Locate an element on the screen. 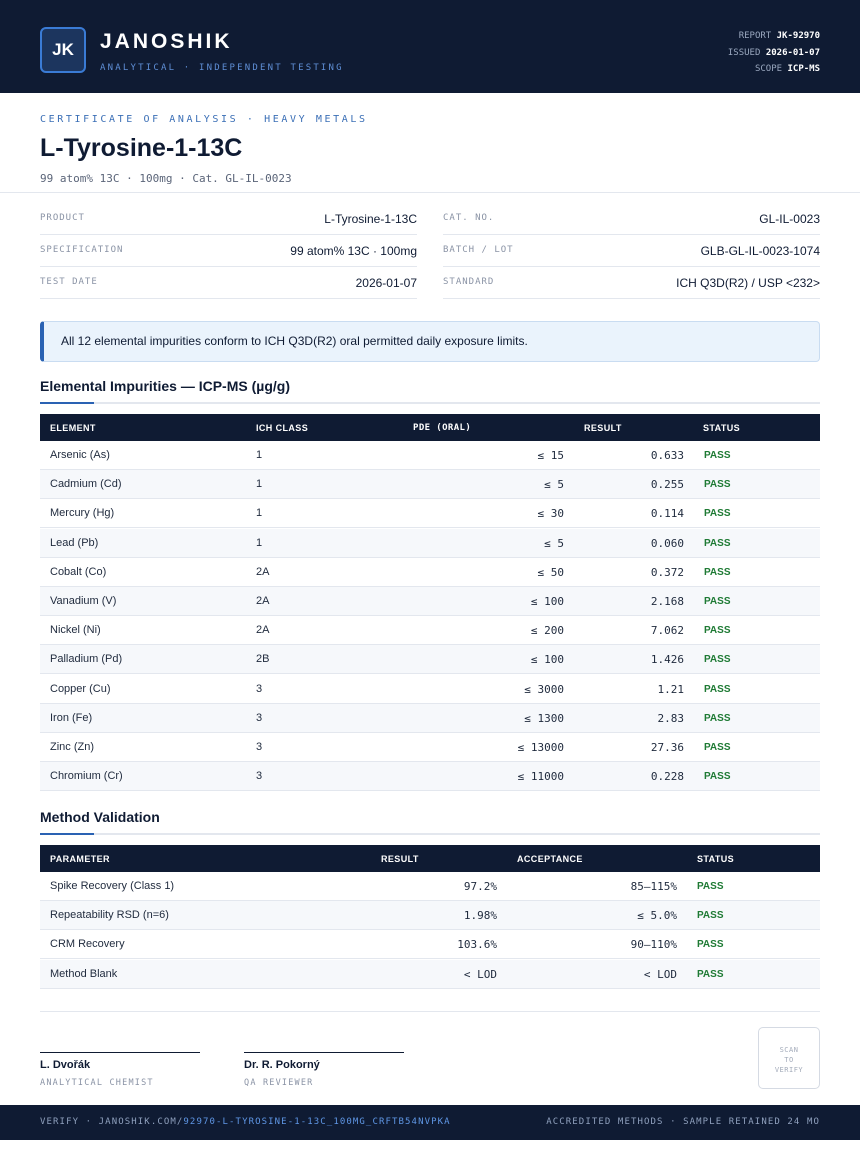  table-row: Iron (Fe) 3 ≤ 1300 2.83 PASS is located at coordinates (430, 718).